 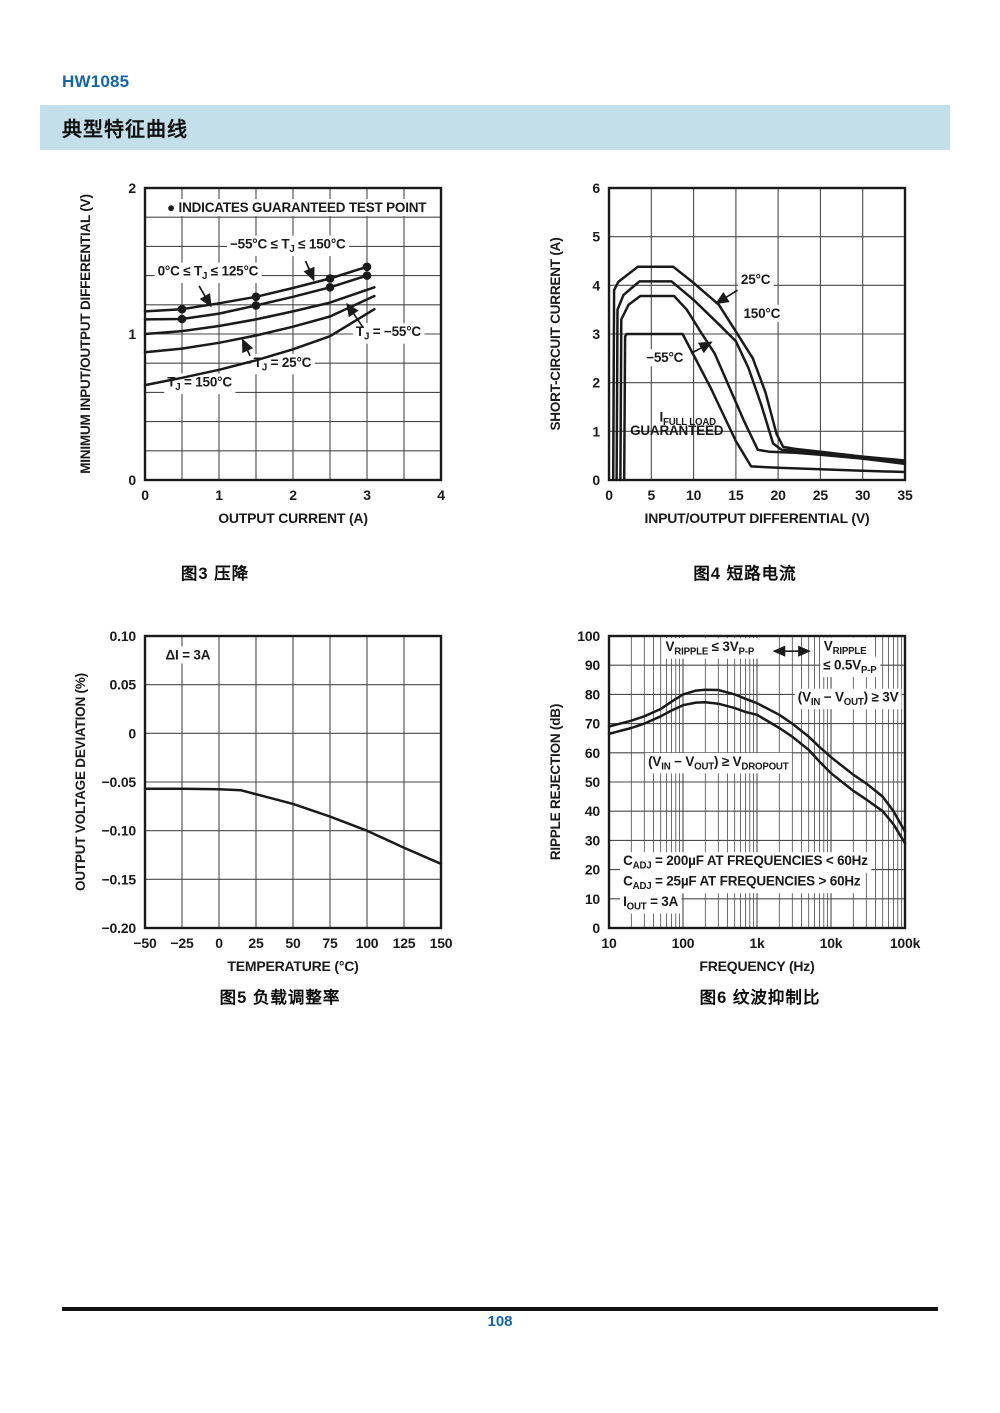 What do you see at coordinates (288, 246) in the screenshot?
I see `svg-text: −55°C ≤ TJ ≤ 150°C` at bounding box center [288, 246].